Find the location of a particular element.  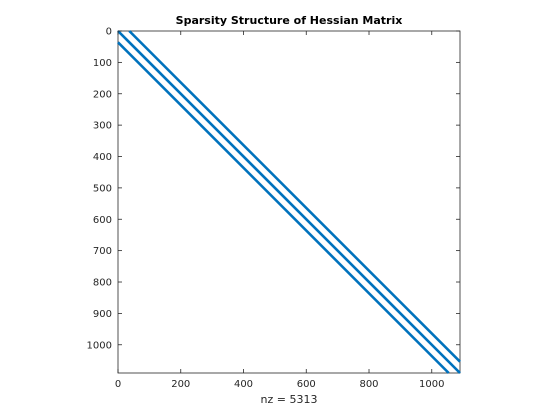

y-tick-label: 200 is located at coordinates (102, 94).